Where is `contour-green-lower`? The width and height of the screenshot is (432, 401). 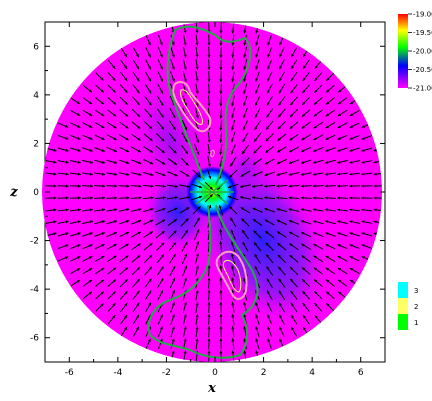
contour-green-lower is located at coordinates (203, 281).